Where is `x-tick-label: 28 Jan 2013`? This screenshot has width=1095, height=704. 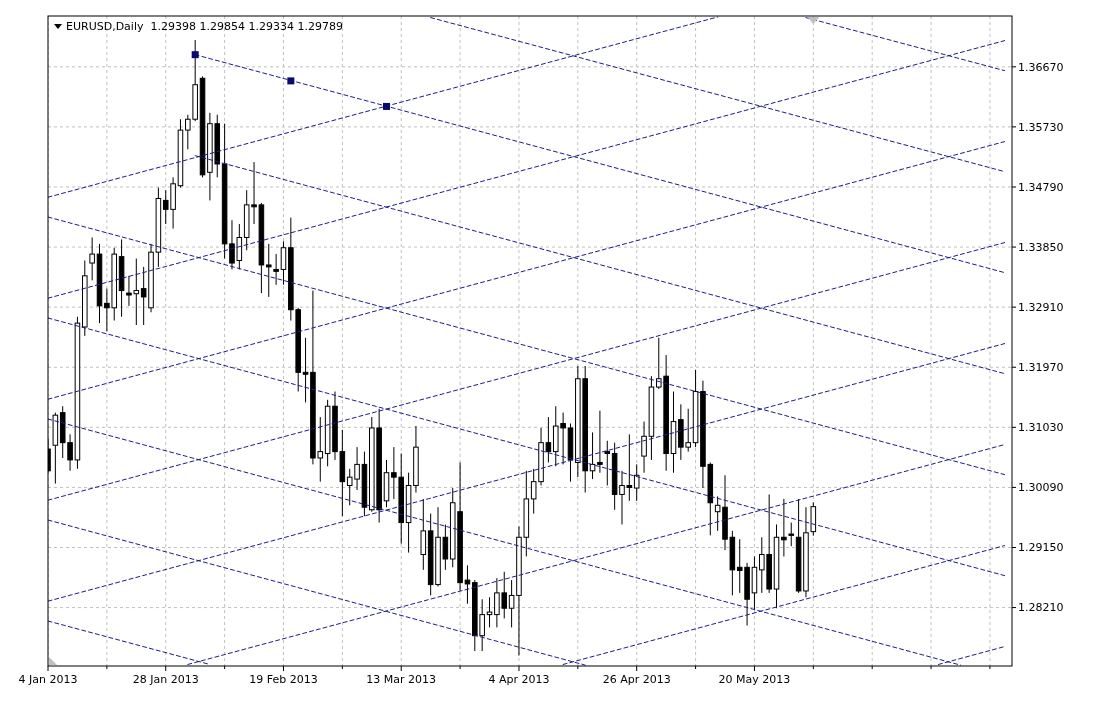 x-tick-label: 28 Jan 2013 is located at coordinates (165, 679).